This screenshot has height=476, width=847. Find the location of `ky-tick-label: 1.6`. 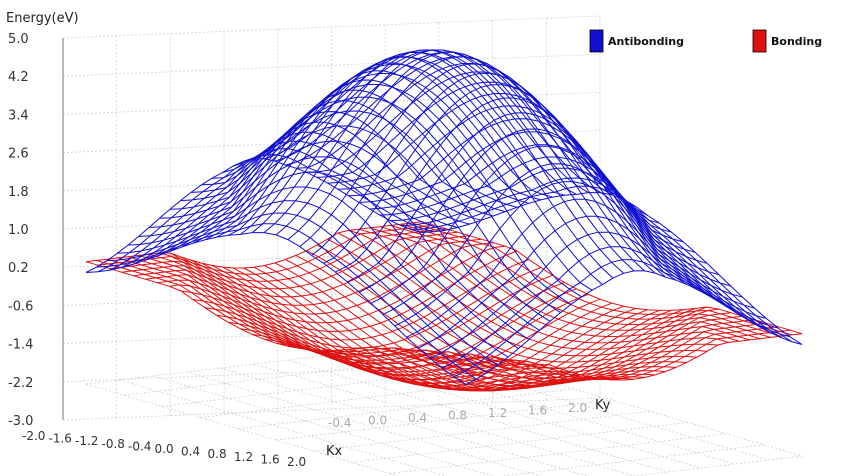

ky-tick-label: 1.6 is located at coordinates (537, 411).